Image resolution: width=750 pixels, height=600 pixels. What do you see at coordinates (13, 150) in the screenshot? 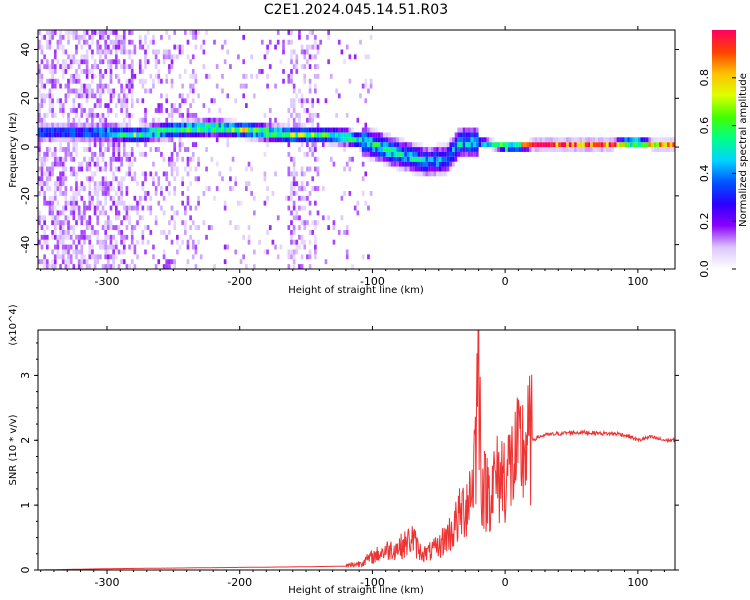
I see `spectrogram-y-axis-label: Frequency (Hz)` at bounding box center [13, 150].